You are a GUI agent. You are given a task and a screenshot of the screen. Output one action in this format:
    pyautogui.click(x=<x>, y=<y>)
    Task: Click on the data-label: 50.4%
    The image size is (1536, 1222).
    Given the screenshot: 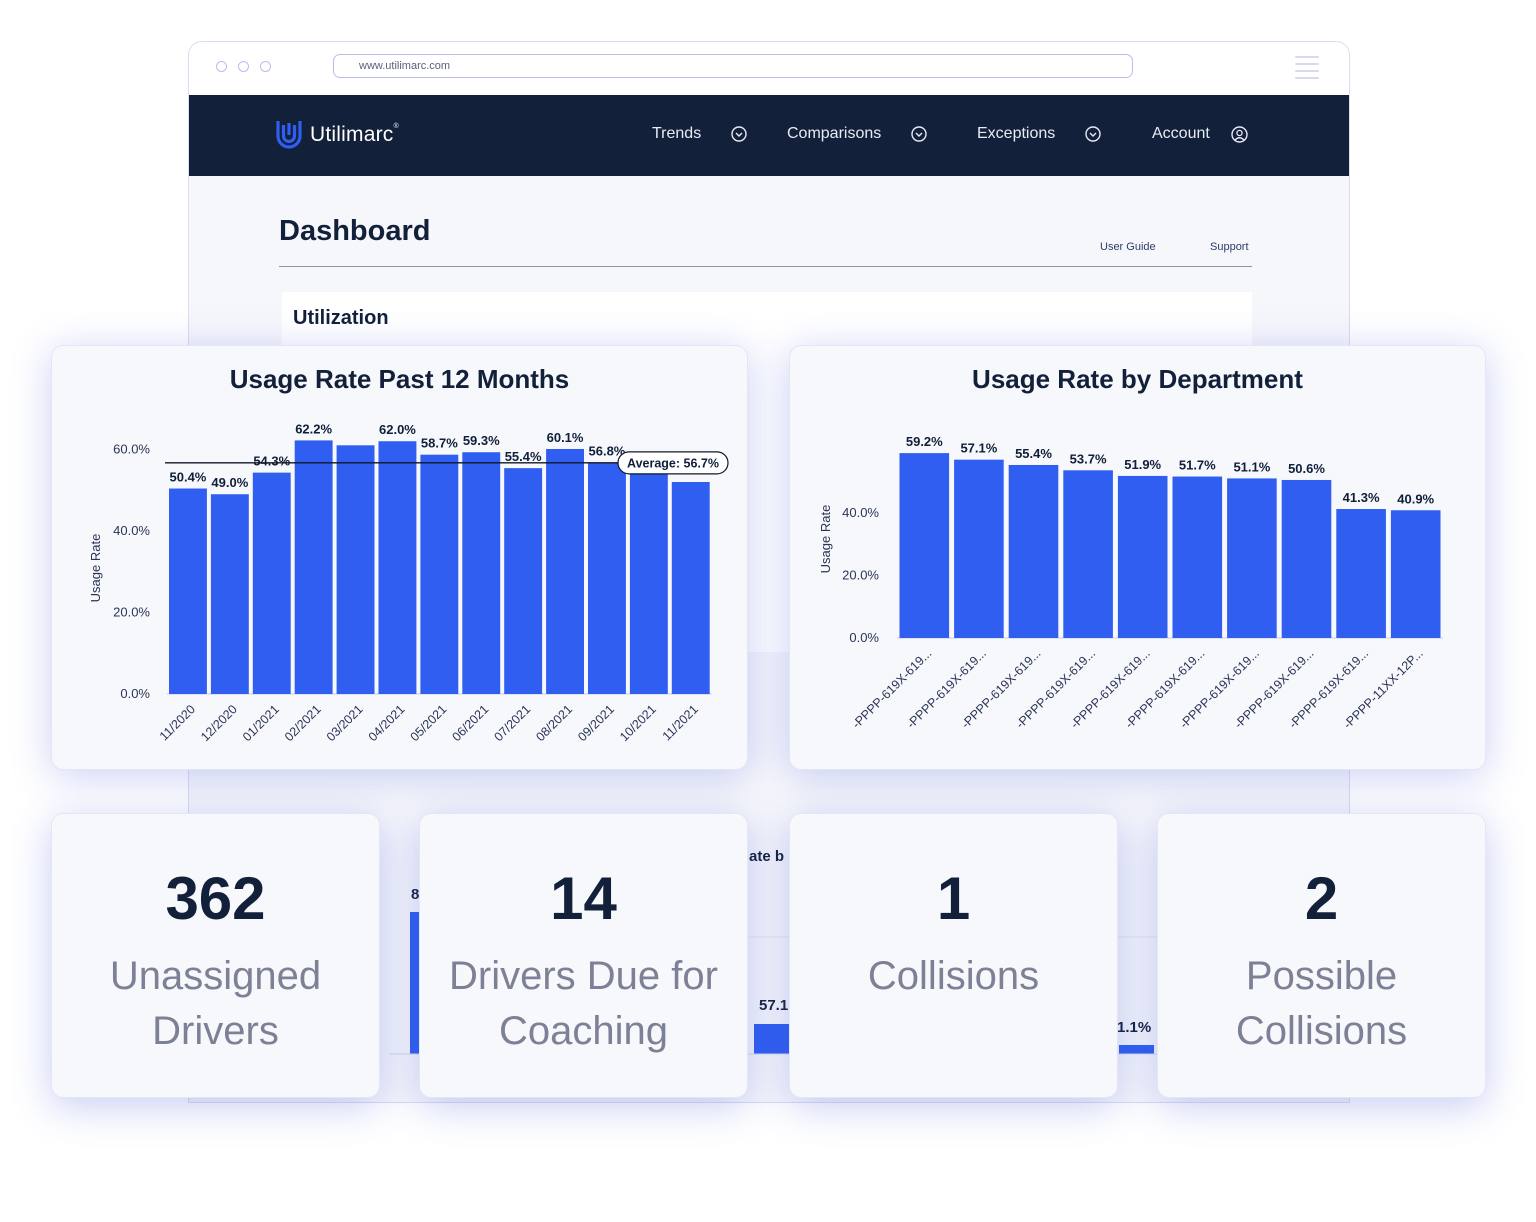 What is the action you would take?
    pyautogui.click(x=188, y=477)
    